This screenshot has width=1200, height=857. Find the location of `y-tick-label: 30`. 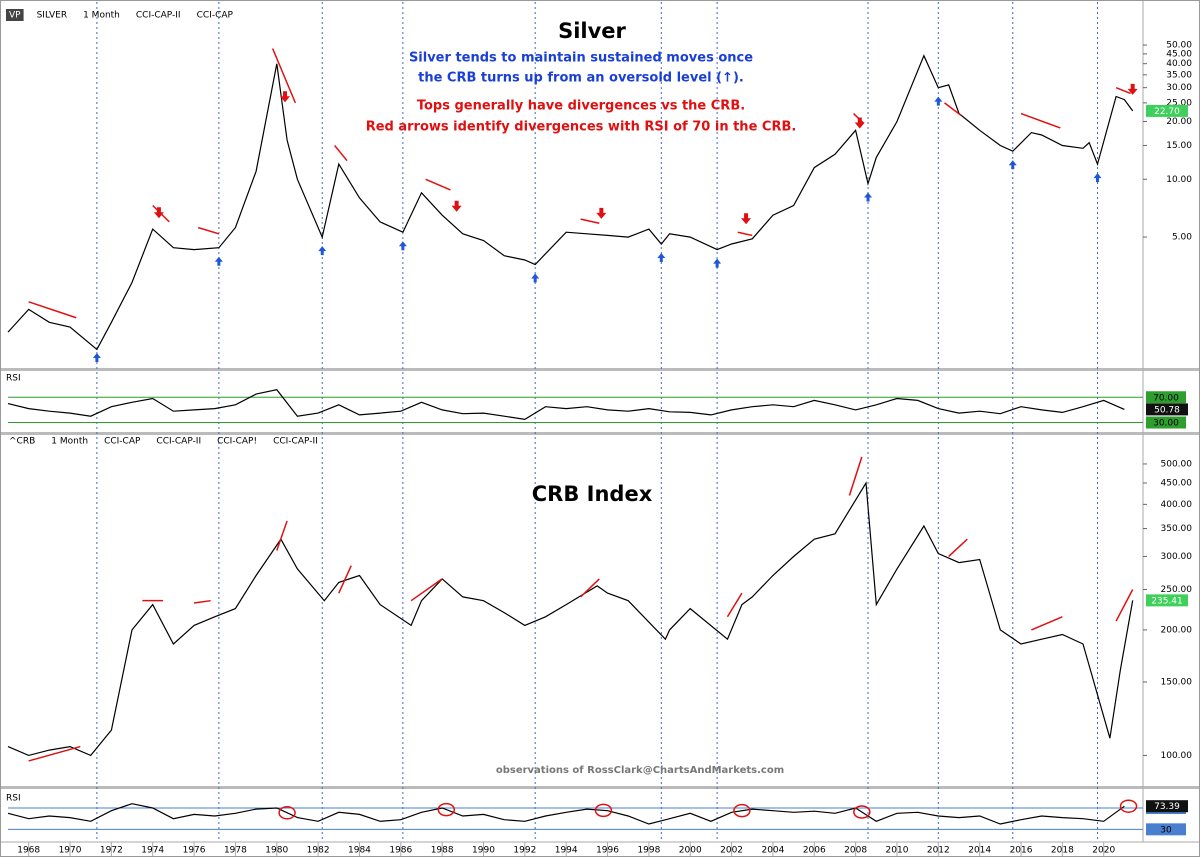

y-tick-label: 30 is located at coordinates (1166, 830).